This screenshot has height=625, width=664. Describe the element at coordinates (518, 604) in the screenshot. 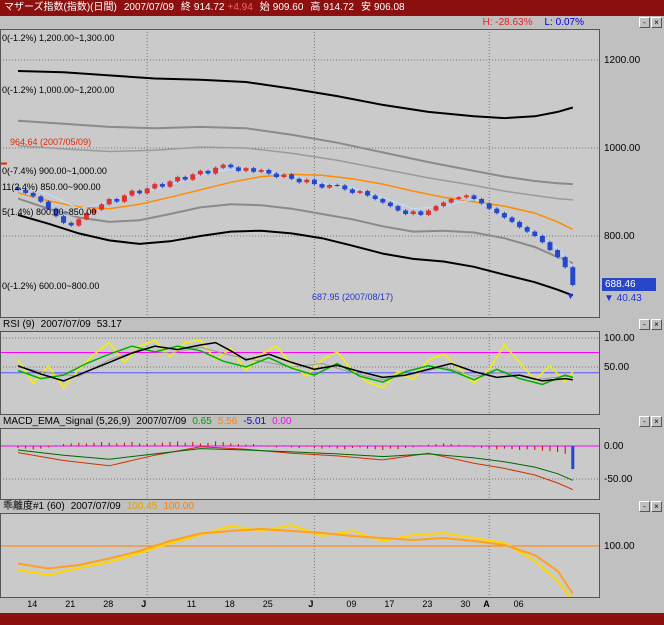

I see `x-axis-label: 06` at that location.